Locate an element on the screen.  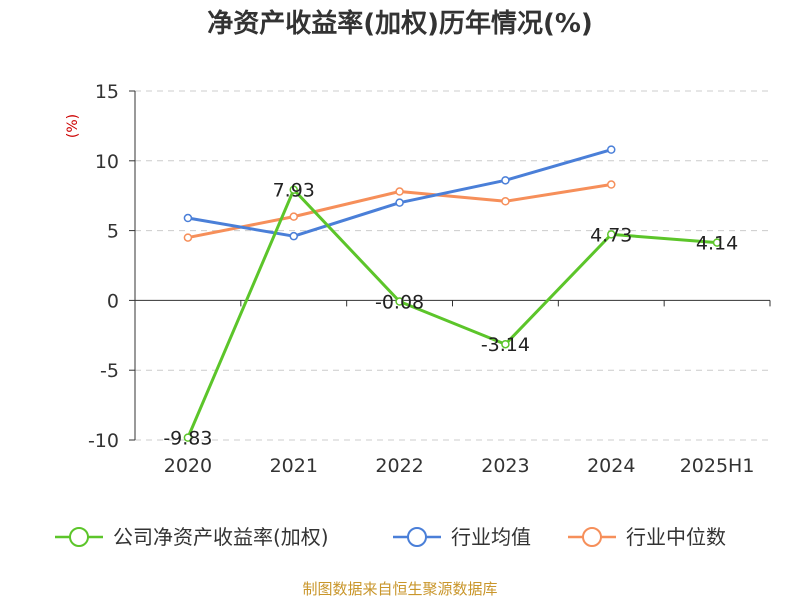
data-label: 4.14 is located at coordinates (717, 244).